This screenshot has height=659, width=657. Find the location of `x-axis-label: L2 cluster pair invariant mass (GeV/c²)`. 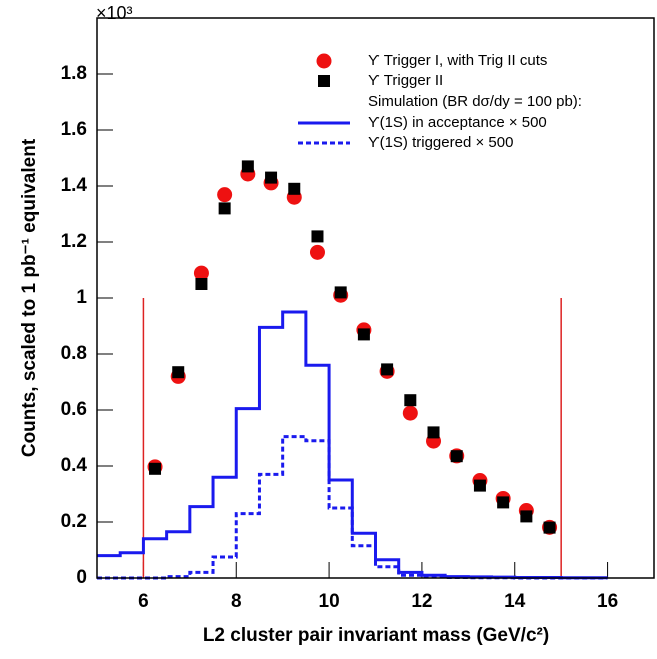

x-axis-label: L2 cluster pair invariant mass (GeV/c²) is located at coordinates (376, 635).